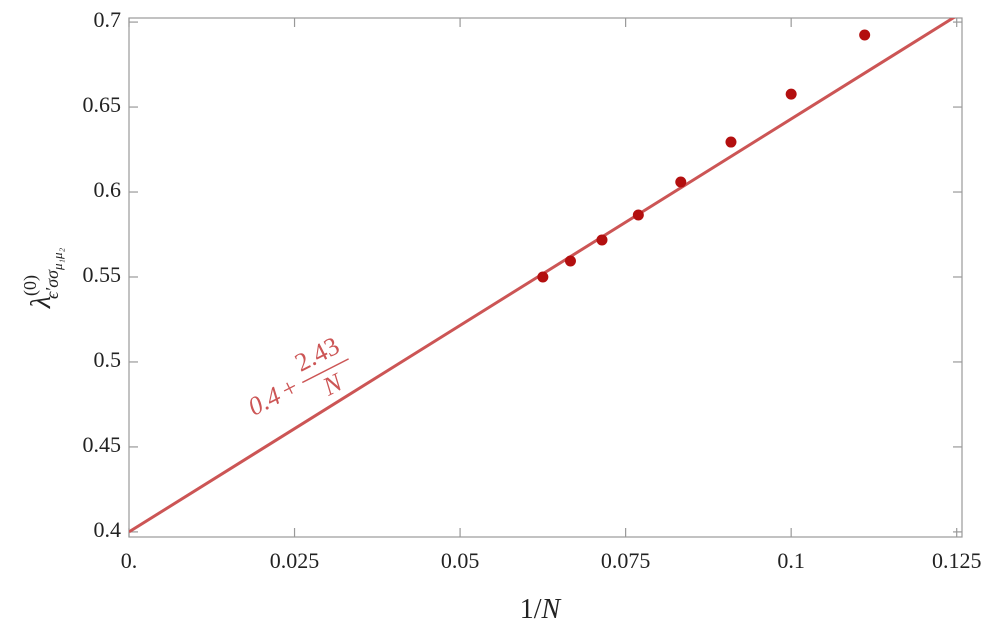  Describe the element at coordinates (551, 609) in the screenshot. I see `x-label-var: N` at that location.